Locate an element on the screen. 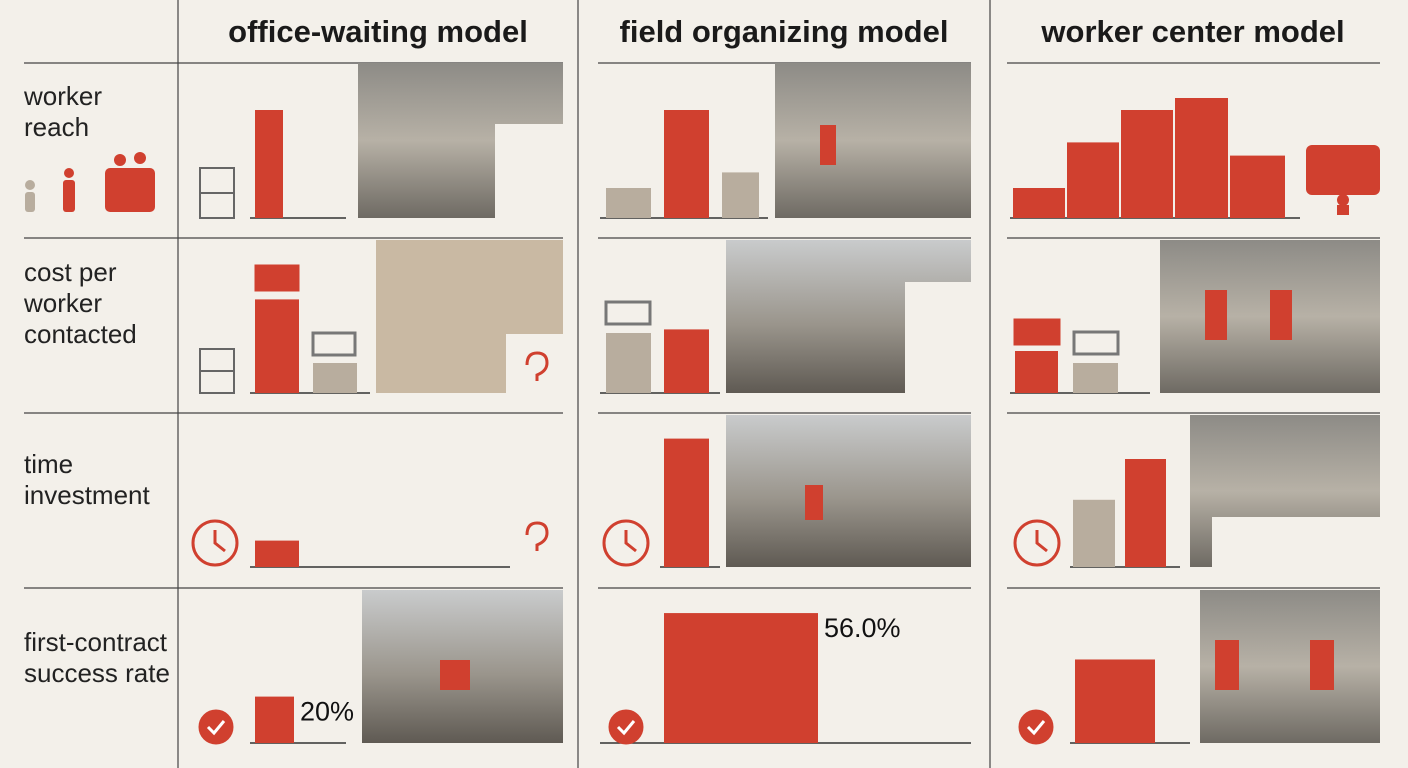 This screenshot has height=768, width=1408. row-label: time investment is located at coordinates (87, 479).